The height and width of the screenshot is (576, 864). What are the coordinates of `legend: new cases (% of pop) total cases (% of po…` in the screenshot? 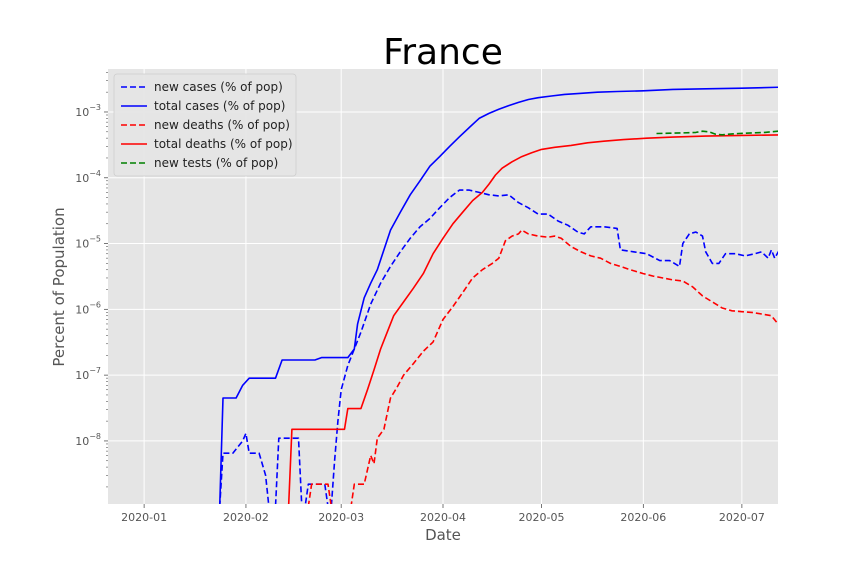 It's located at (205, 125).